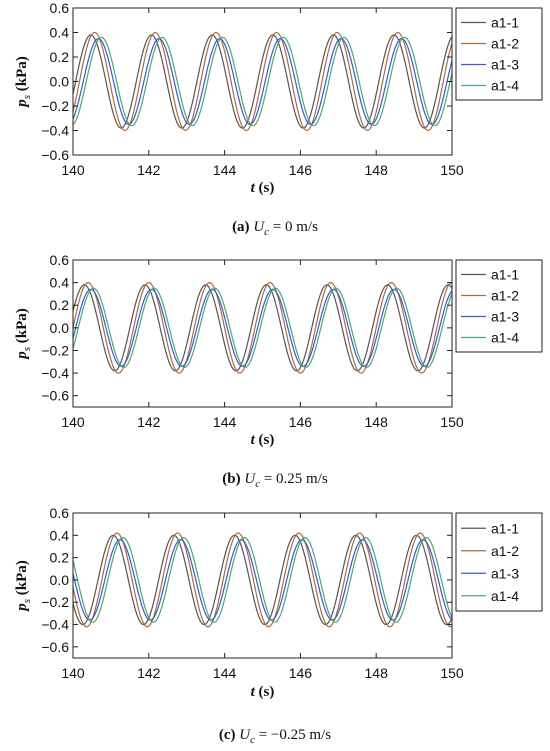 This screenshot has height=751, width=550. What do you see at coordinates (275, 736) in the screenshot?
I see `panel-caption: (c) Uc = −0.25 m/s` at bounding box center [275, 736].